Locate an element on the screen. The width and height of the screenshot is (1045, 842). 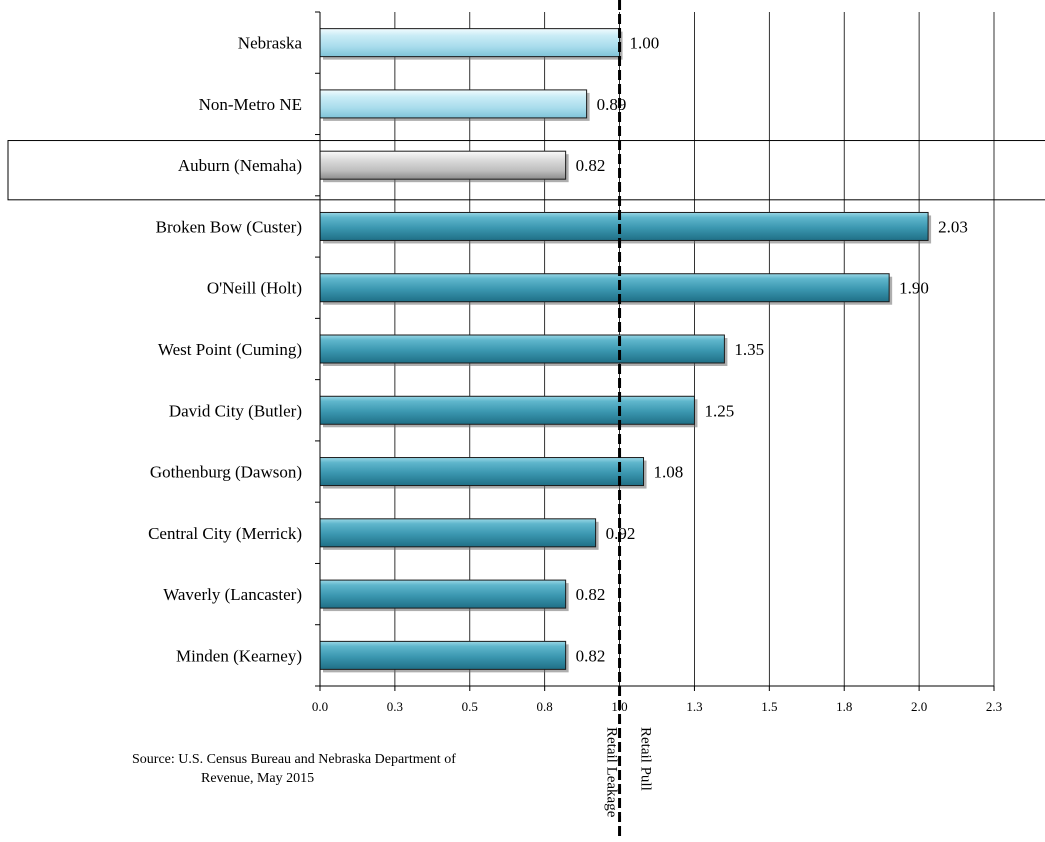
value-label: 0.92 is located at coordinates (621, 533).